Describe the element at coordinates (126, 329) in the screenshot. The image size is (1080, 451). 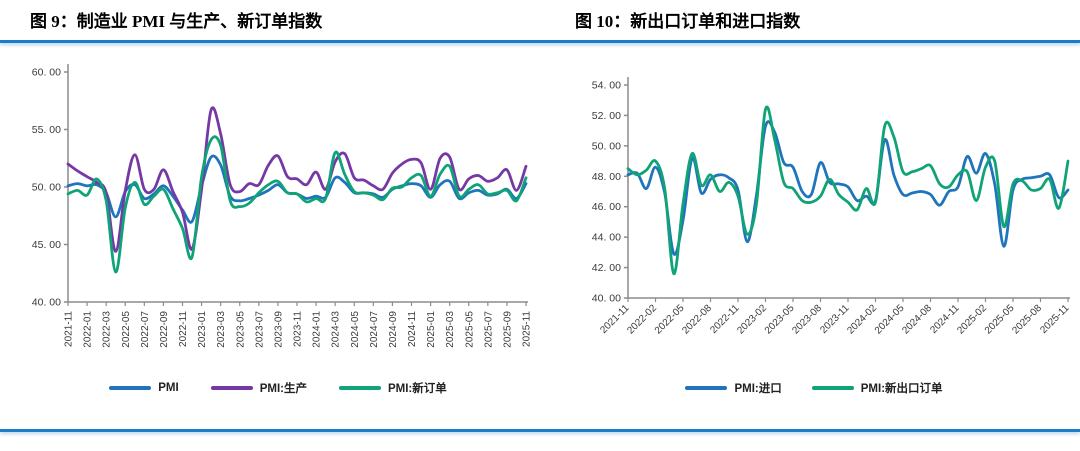
I see `svg-text: 2022-05` at that location.